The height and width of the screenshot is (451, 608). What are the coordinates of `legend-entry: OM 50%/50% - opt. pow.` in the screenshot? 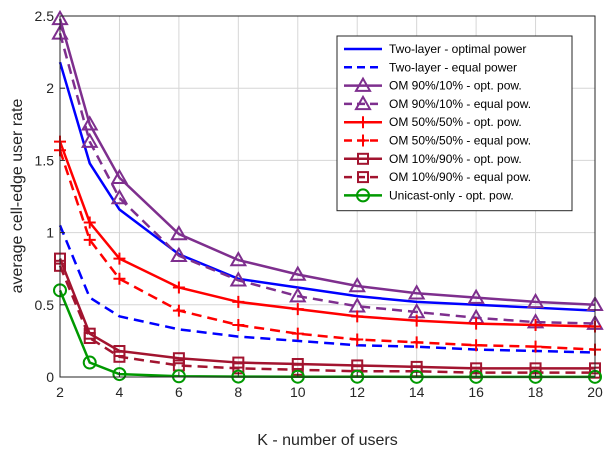 It's located at (433, 122).